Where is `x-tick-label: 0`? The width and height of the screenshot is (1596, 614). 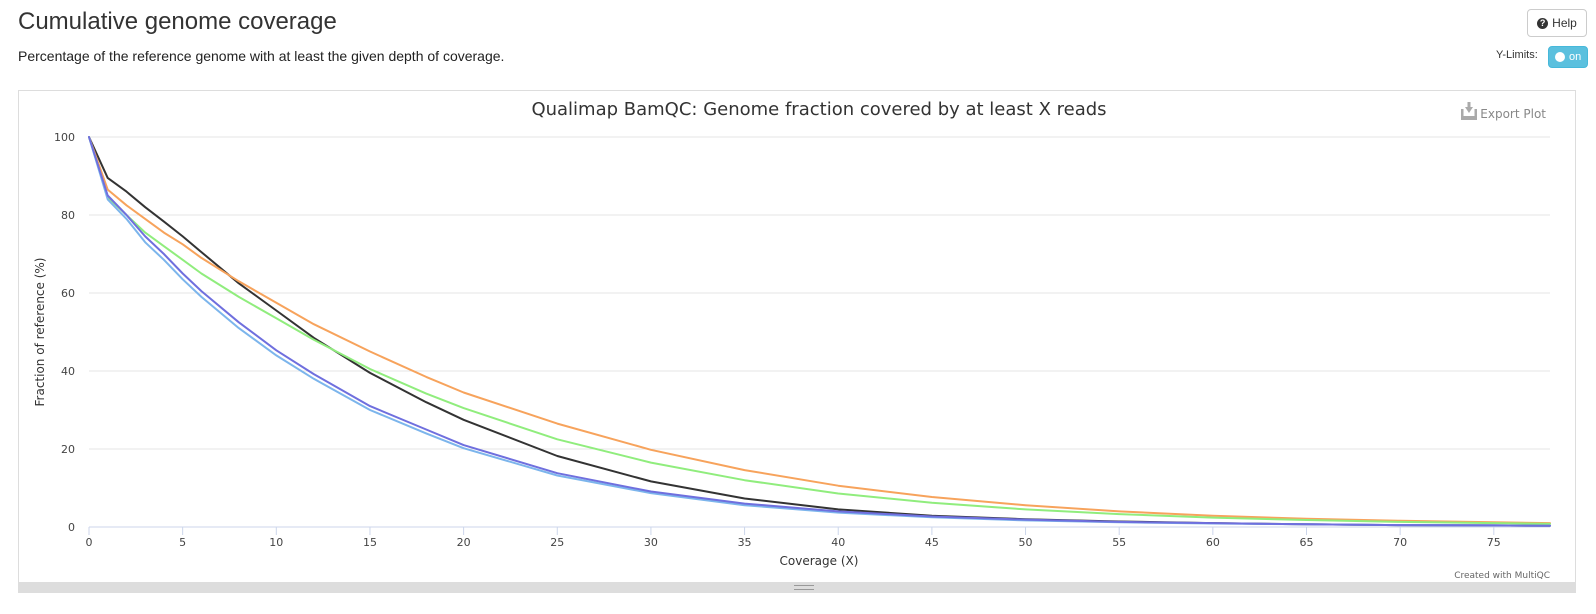 x-tick-label: 0 is located at coordinates (89, 542).